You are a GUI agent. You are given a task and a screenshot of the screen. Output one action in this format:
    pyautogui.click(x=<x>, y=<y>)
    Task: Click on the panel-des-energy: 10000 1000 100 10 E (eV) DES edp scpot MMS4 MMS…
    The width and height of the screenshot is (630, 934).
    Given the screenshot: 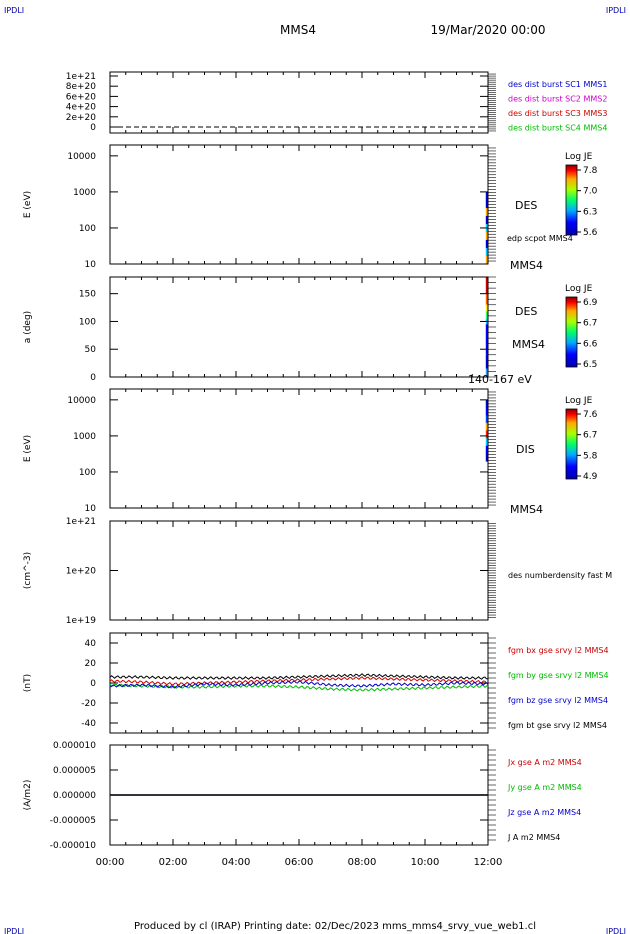 What is the action you would take?
    pyautogui.click(x=310, y=208)
    